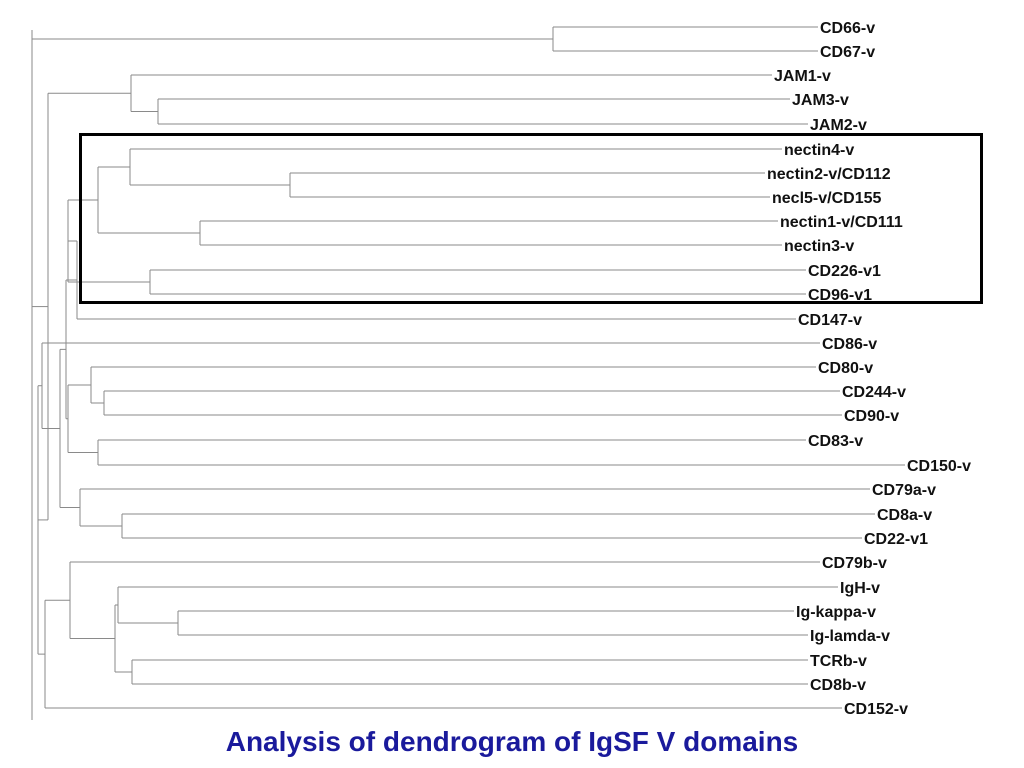 This screenshot has width=1024, height=768. Describe the element at coordinates (838, 685) in the screenshot. I see `leaf-label: CD8b-v` at that location.